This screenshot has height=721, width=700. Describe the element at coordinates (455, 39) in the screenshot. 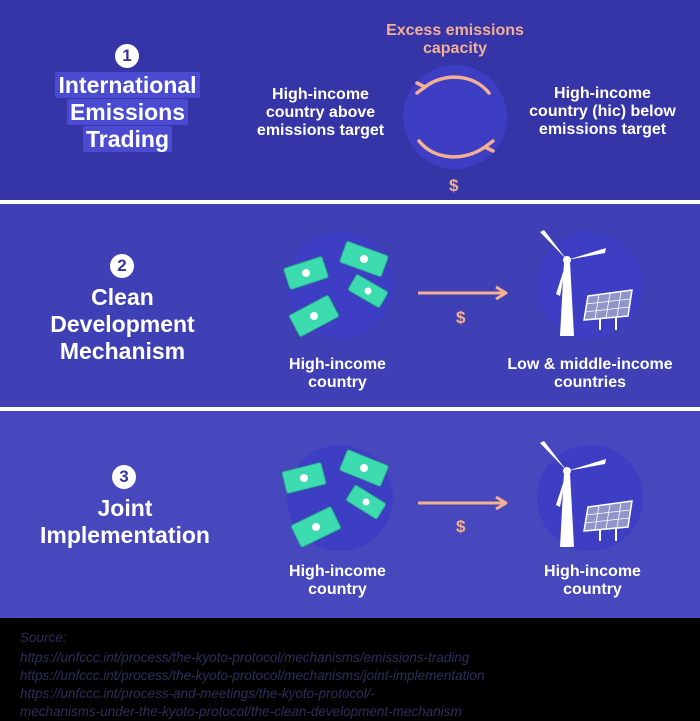

I see `excess-emissions-label: Excess emissions capacity` at that location.